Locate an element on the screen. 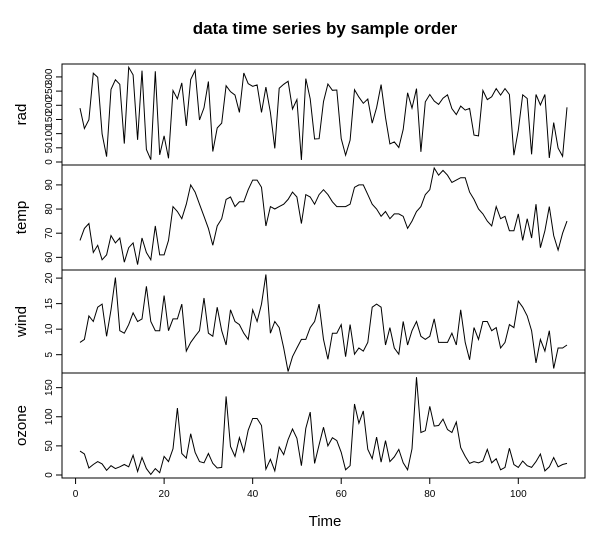  y-tick-label-ozone: 150 is located at coordinates (49, 387).